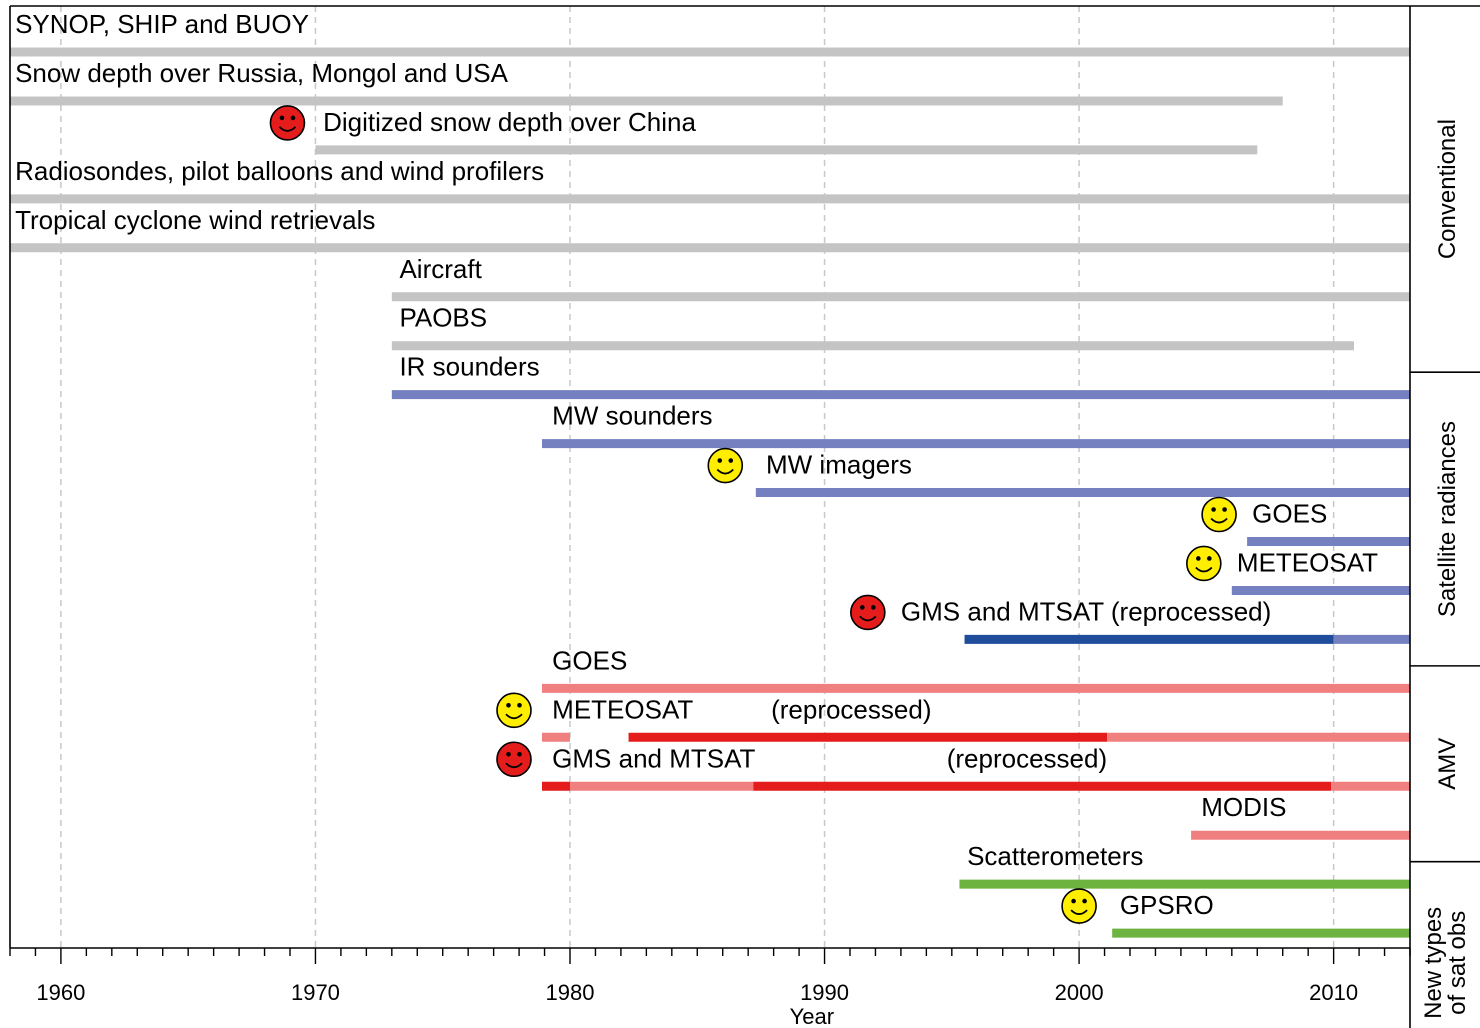 This screenshot has width=1480, height=1028. What do you see at coordinates (1243, 807) in the screenshot?
I see `row-label: MODIS` at bounding box center [1243, 807].